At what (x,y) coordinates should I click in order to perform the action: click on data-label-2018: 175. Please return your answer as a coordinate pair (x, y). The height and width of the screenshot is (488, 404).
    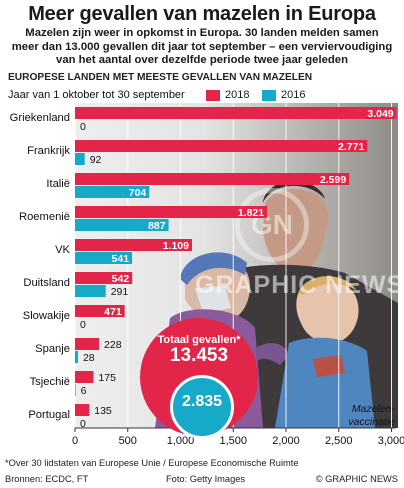
    Looking at the image, I should click on (107, 378).